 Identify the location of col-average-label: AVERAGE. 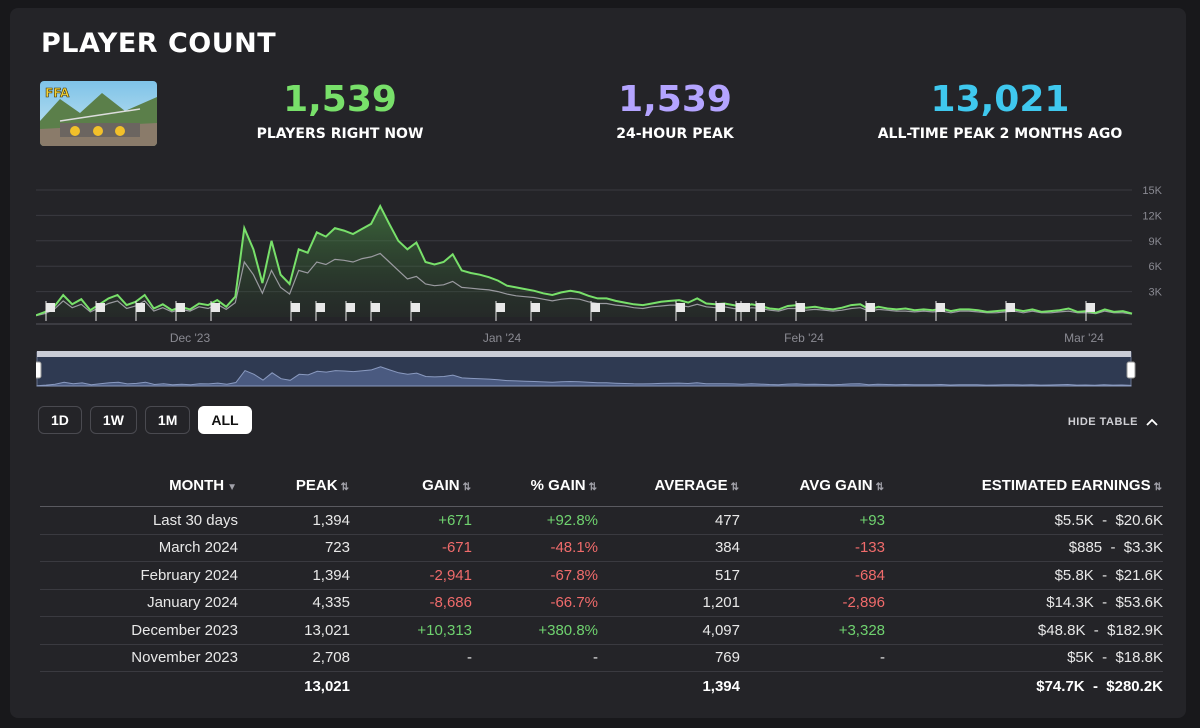
(691, 485).